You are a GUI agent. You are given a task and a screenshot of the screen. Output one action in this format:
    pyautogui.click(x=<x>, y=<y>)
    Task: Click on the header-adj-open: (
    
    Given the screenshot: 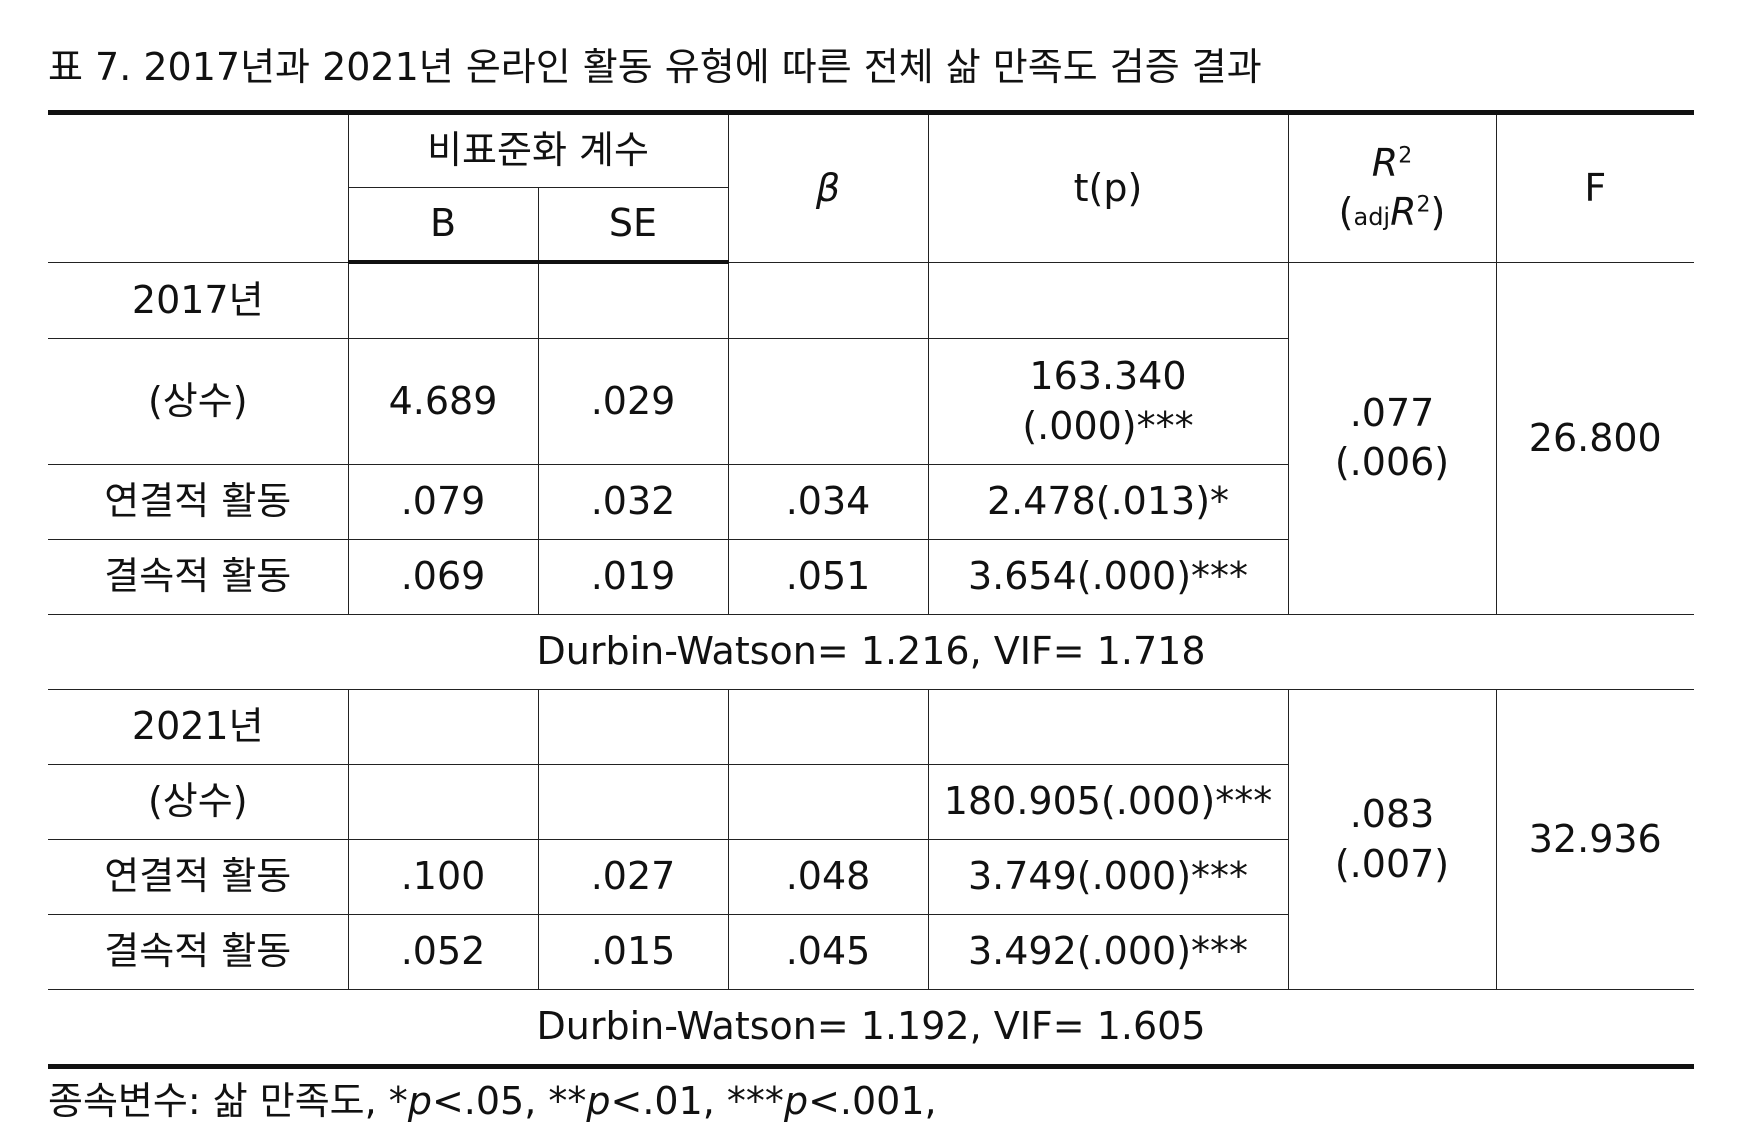 What is the action you would take?
    pyautogui.click(x=1346, y=212)
    